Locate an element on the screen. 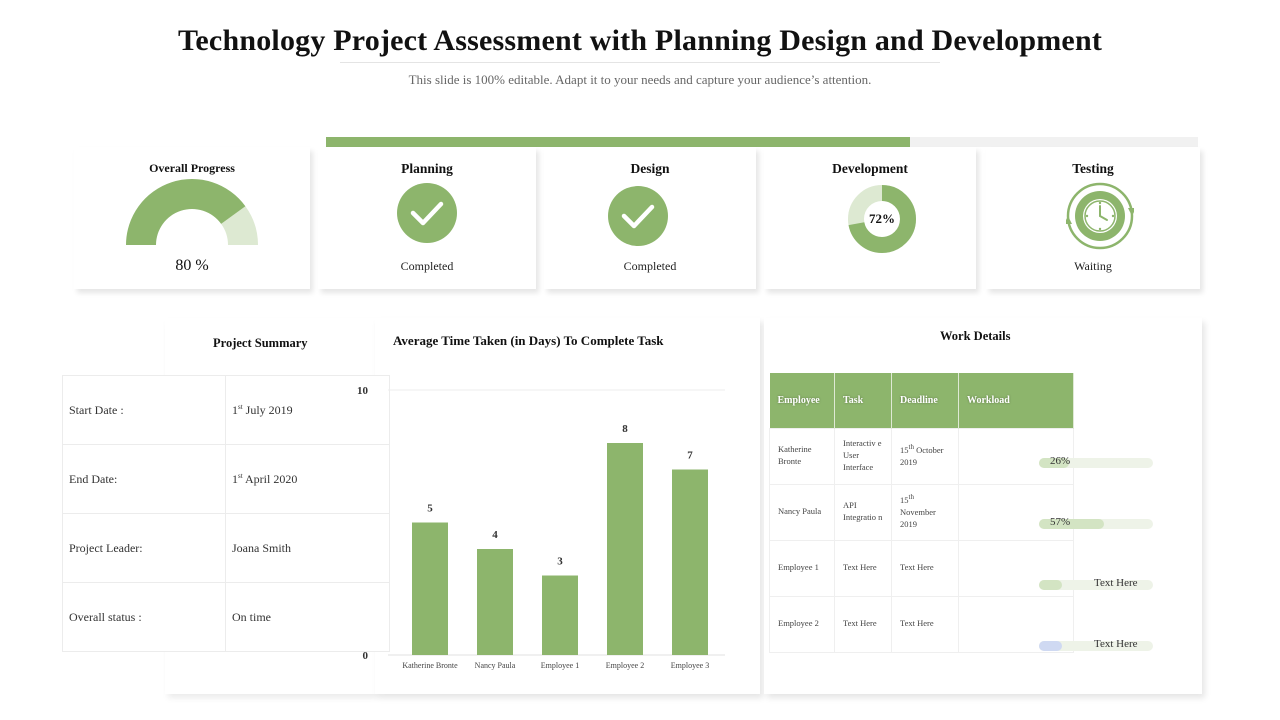 The height and width of the screenshot is (720, 1280). end-date-label: End Date: is located at coordinates (144, 479).